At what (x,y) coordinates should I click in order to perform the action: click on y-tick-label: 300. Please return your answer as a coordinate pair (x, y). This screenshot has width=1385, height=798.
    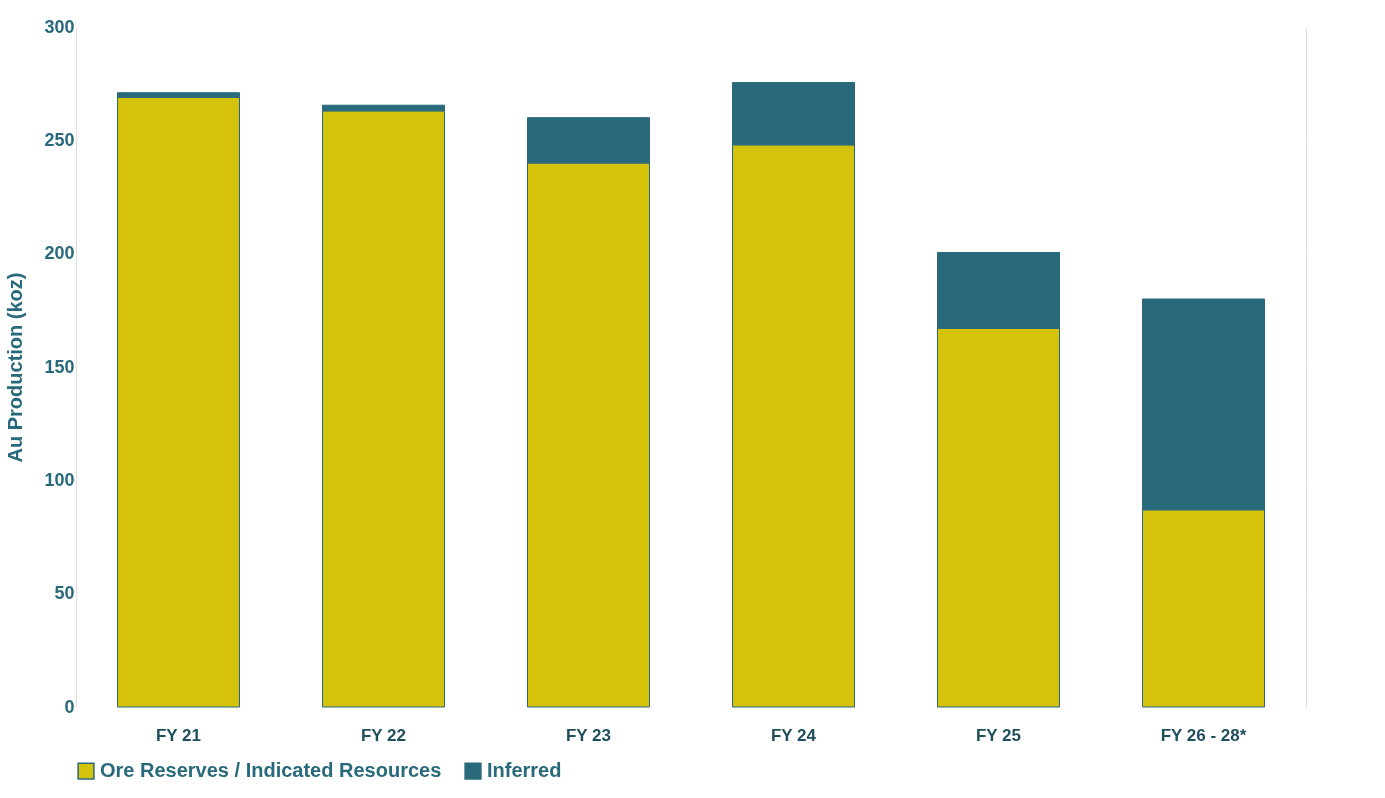
    Looking at the image, I should click on (59, 26).